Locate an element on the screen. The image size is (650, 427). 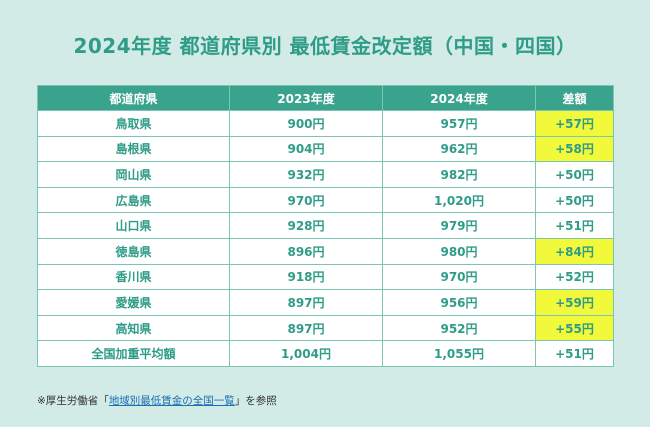
table-header-row: 都道府県 2023年度 2024年度 差額 is located at coordinates (325, 98).